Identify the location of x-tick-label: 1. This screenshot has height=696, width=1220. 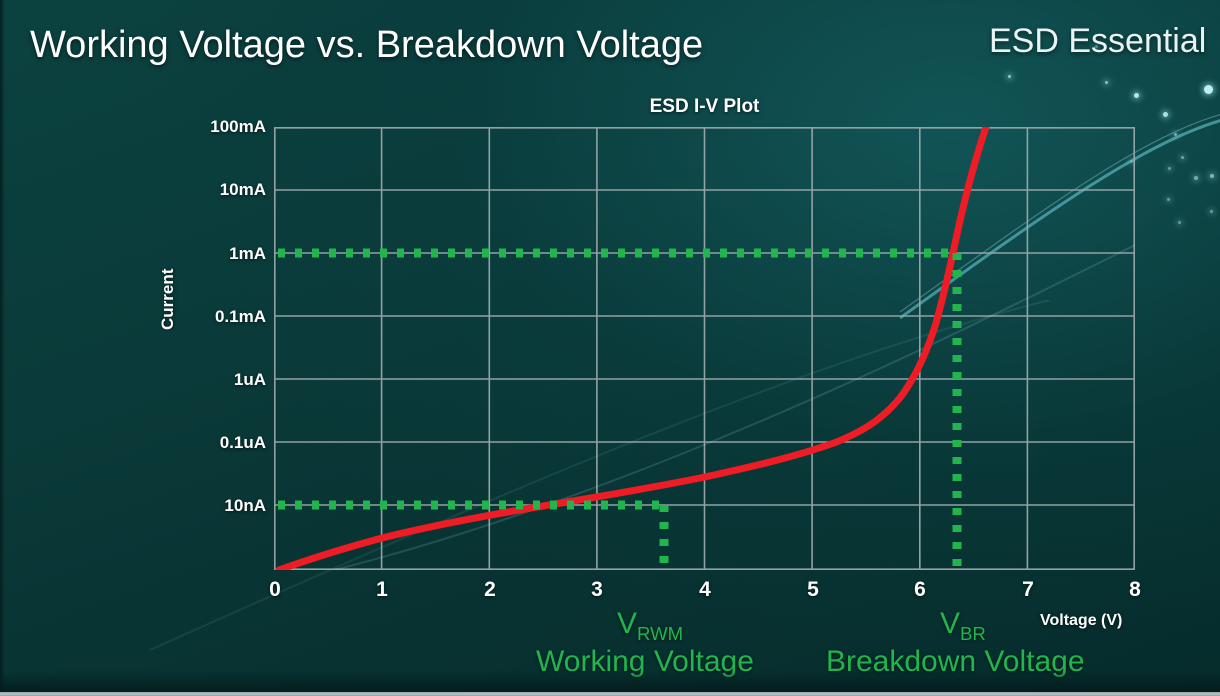
(382, 589).